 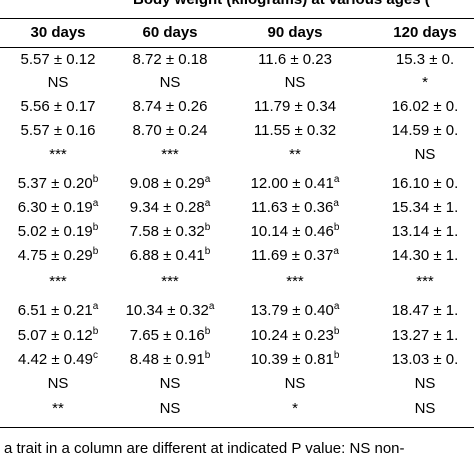 I want to click on table-cell: 6.30 ± 0.19a, so click(x=58, y=208).